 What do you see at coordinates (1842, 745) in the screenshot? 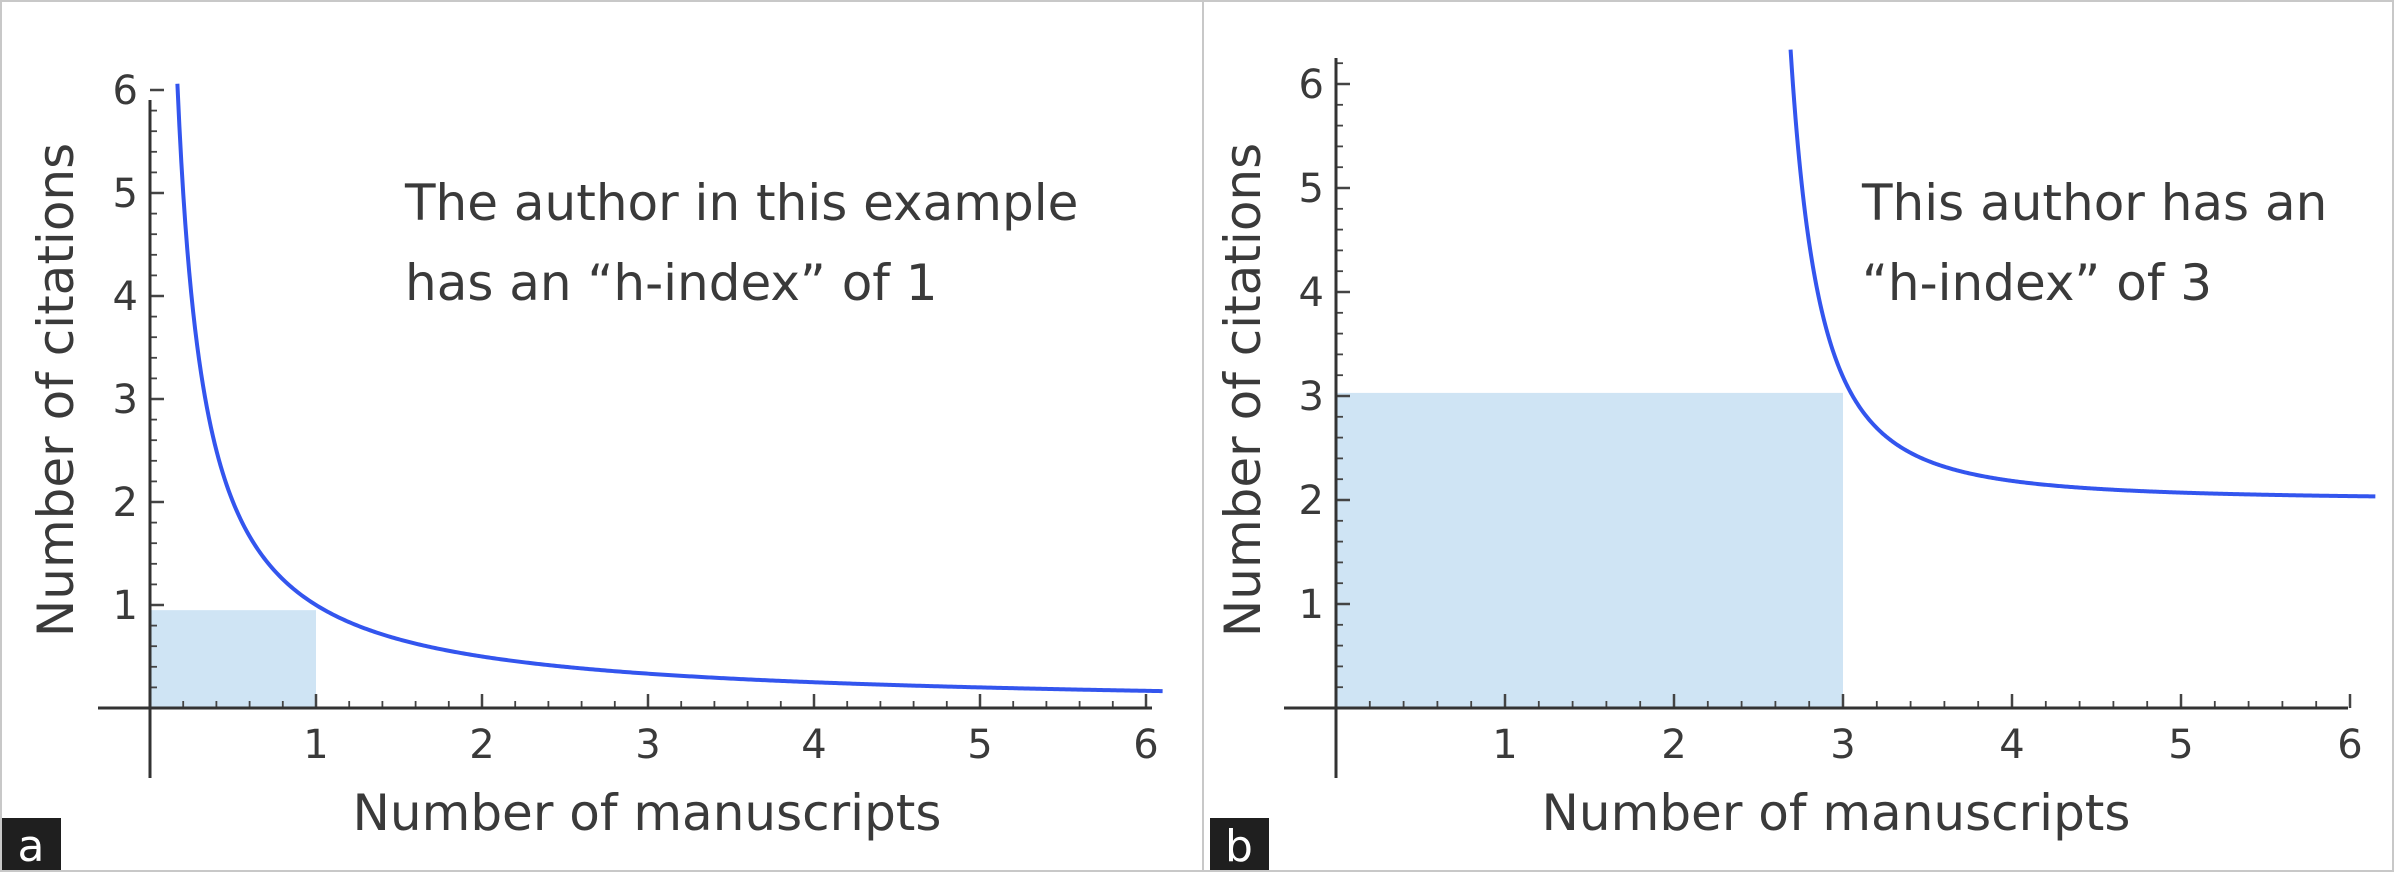
I see `panel-b-x-tick-label: 3` at bounding box center [1842, 745].